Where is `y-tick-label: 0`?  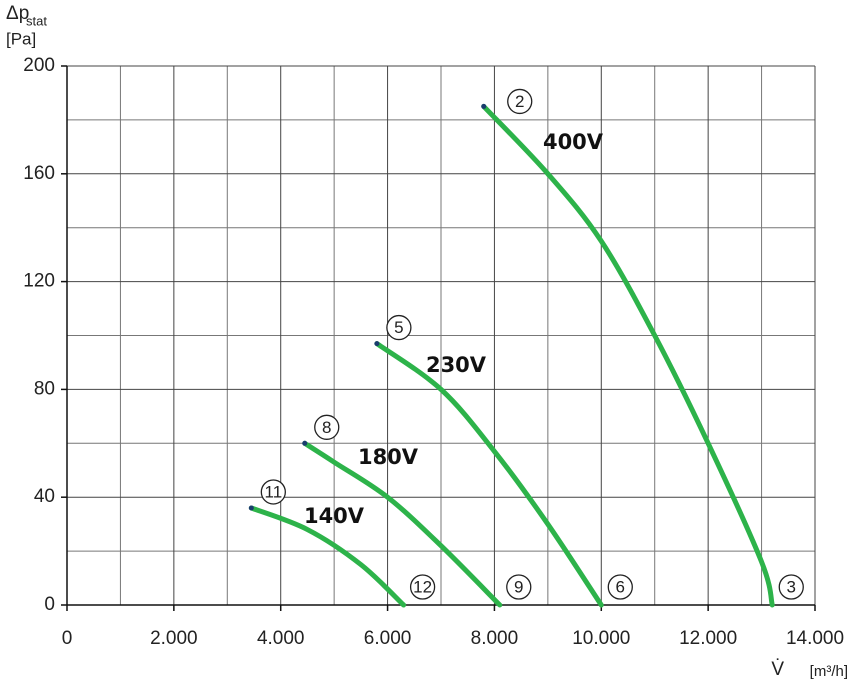 y-tick-label: 0 is located at coordinates (49, 604).